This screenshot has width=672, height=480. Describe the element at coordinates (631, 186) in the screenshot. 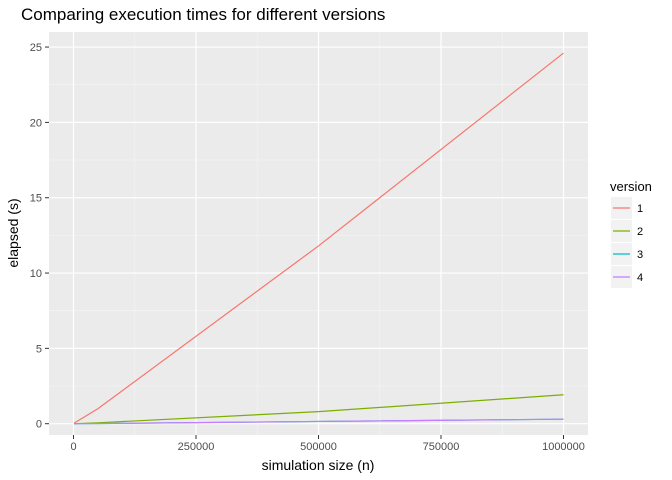

I see `legend-title: version` at that location.